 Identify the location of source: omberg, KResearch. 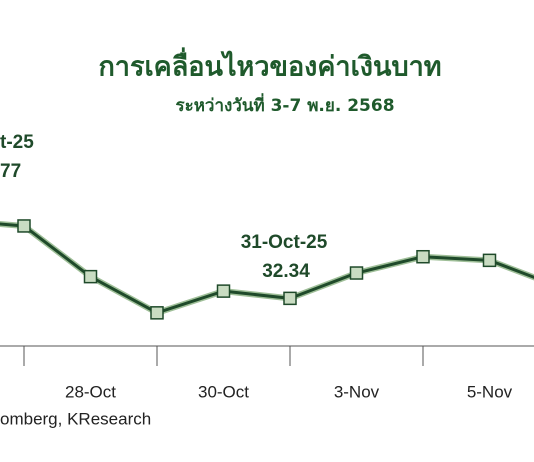
(75, 418).